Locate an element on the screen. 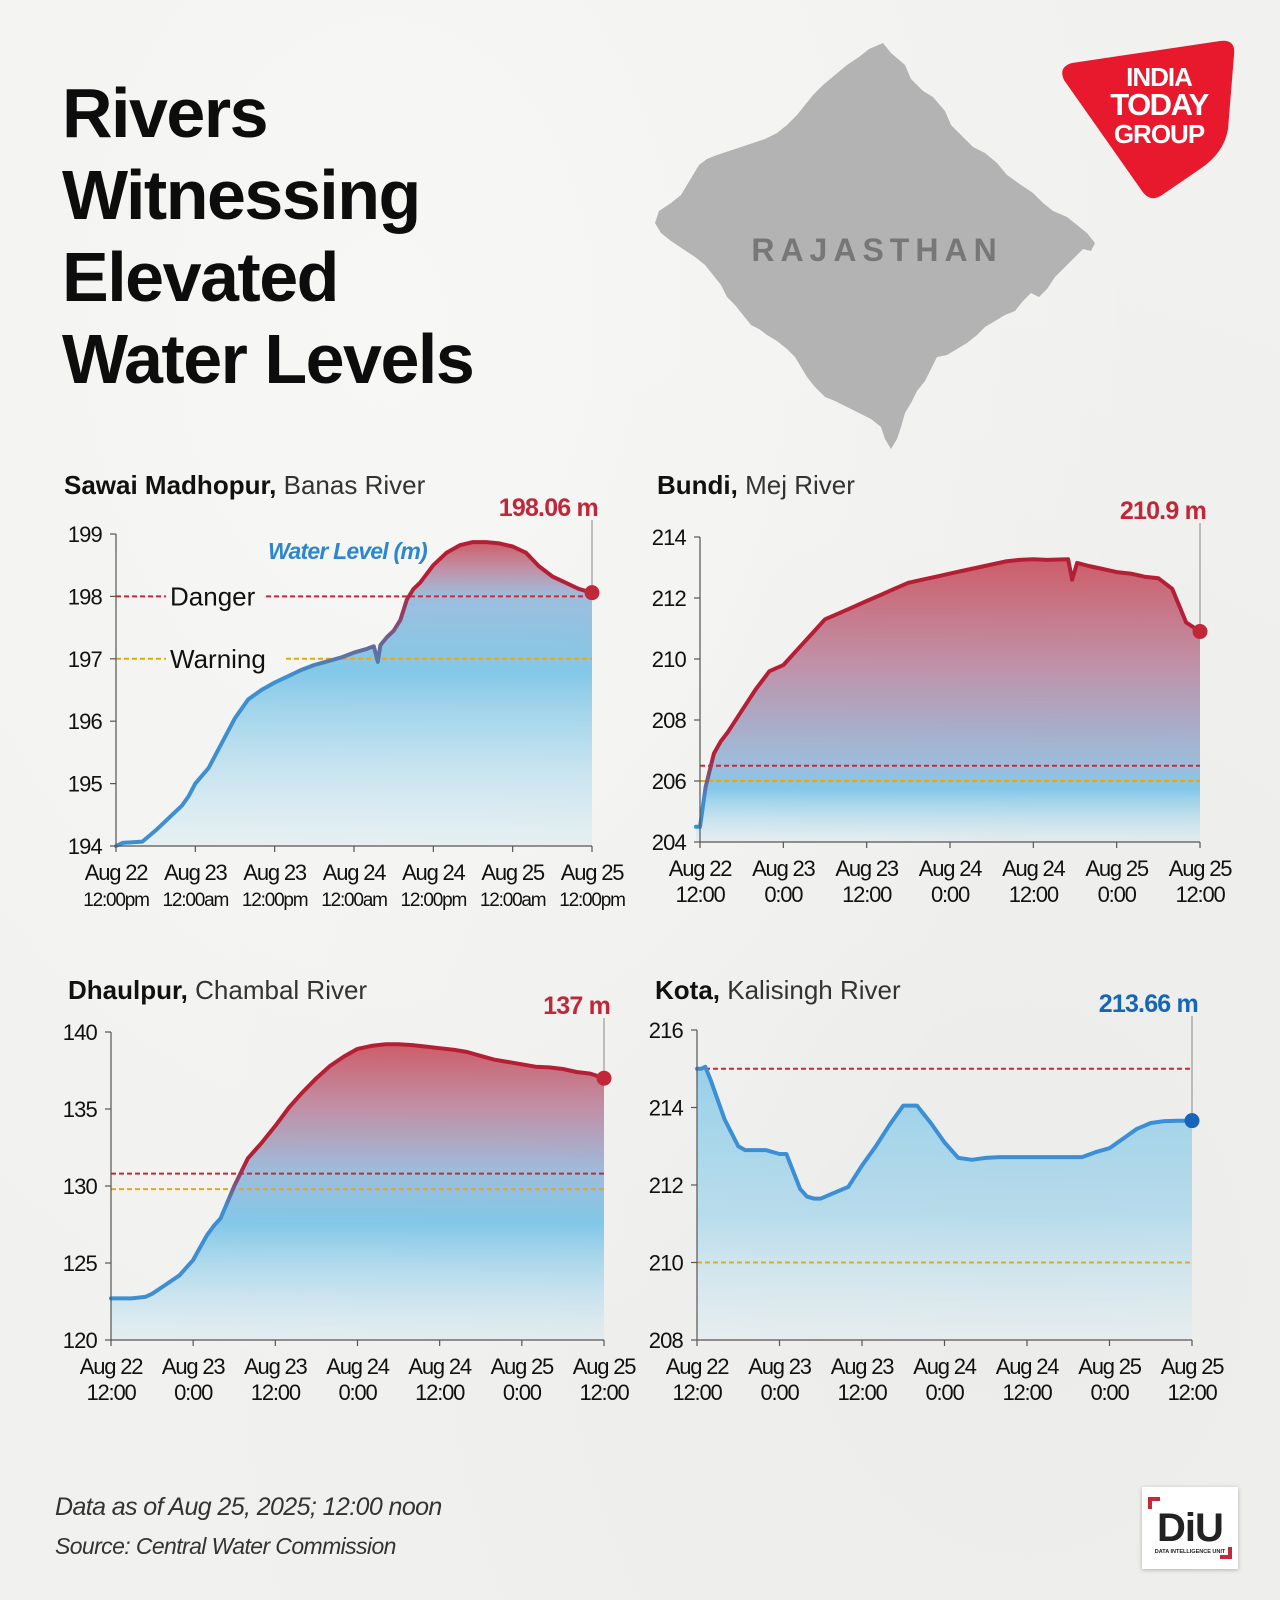  map-label: RAJASTHAN is located at coordinates (876, 250).